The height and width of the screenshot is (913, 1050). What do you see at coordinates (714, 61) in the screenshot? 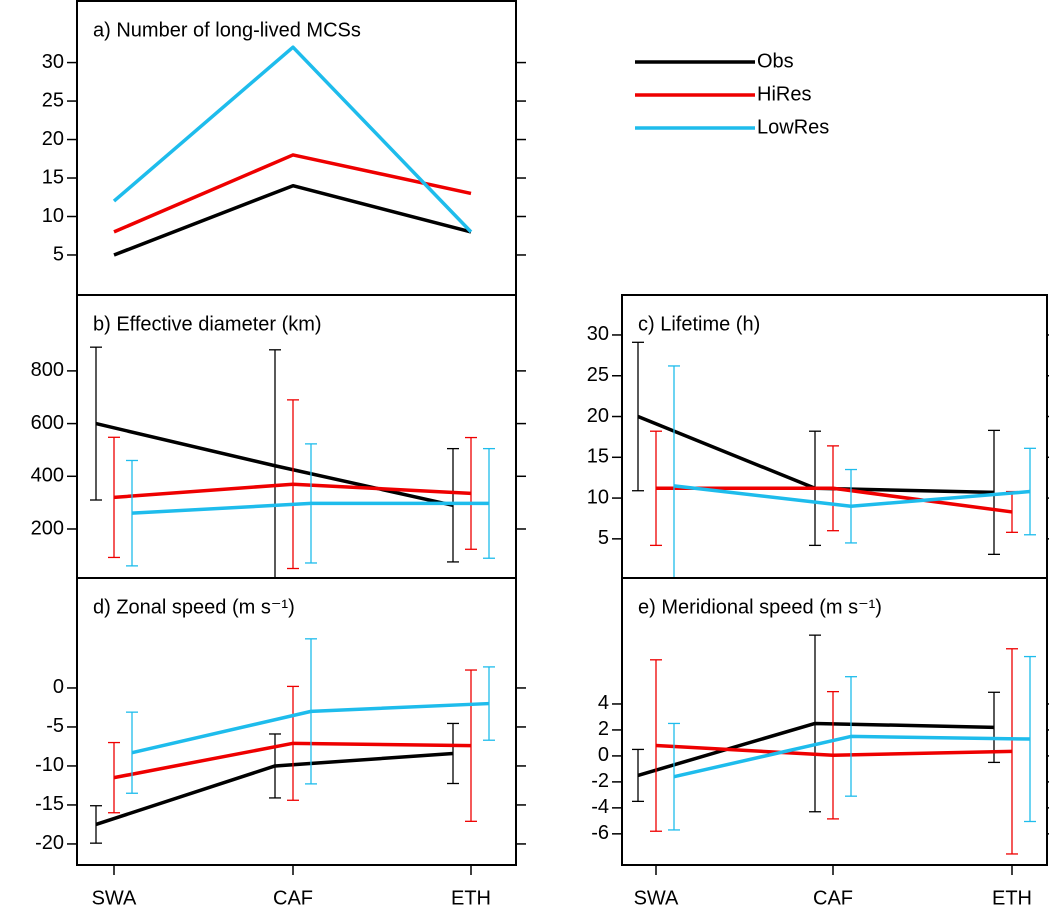
I see `legend-entry: Obs` at bounding box center [714, 61].